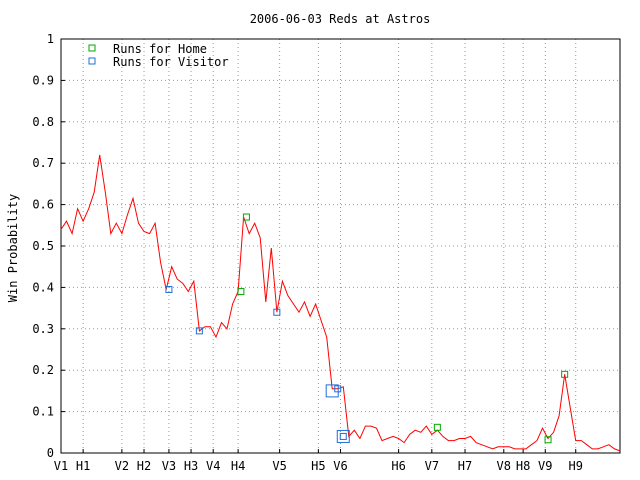 The image size is (640, 480). I want to click on x-tick-label: V3, so click(169, 466).